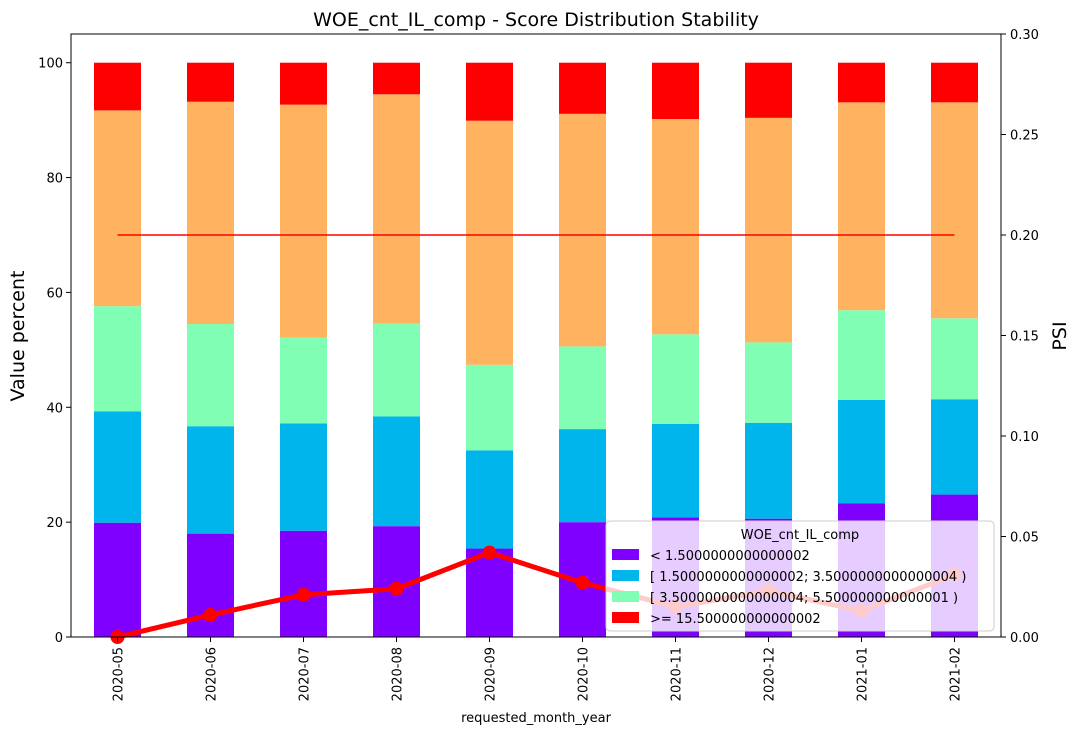  Describe the element at coordinates (119, 674) in the screenshot. I see `x-tick-label: 2020-05` at that location.